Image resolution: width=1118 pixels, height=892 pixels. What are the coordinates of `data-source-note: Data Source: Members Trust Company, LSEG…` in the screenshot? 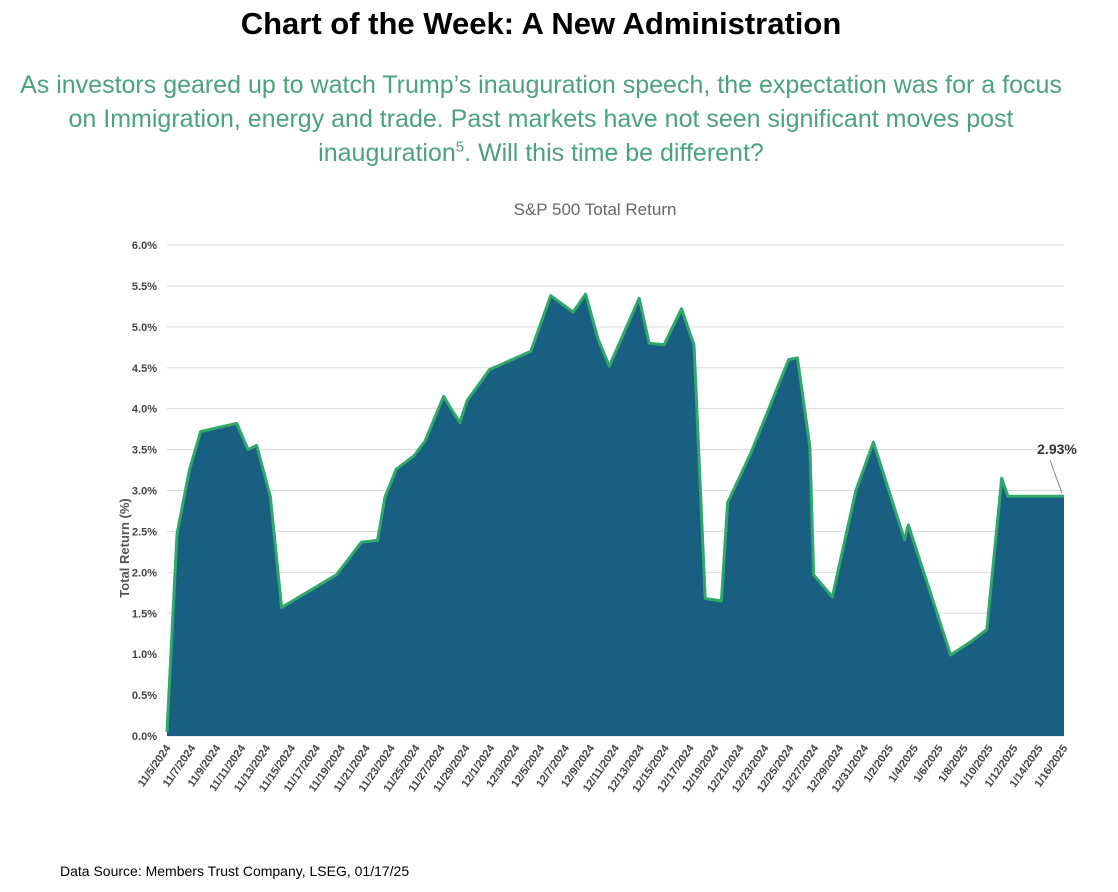 It's located at (235, 871).